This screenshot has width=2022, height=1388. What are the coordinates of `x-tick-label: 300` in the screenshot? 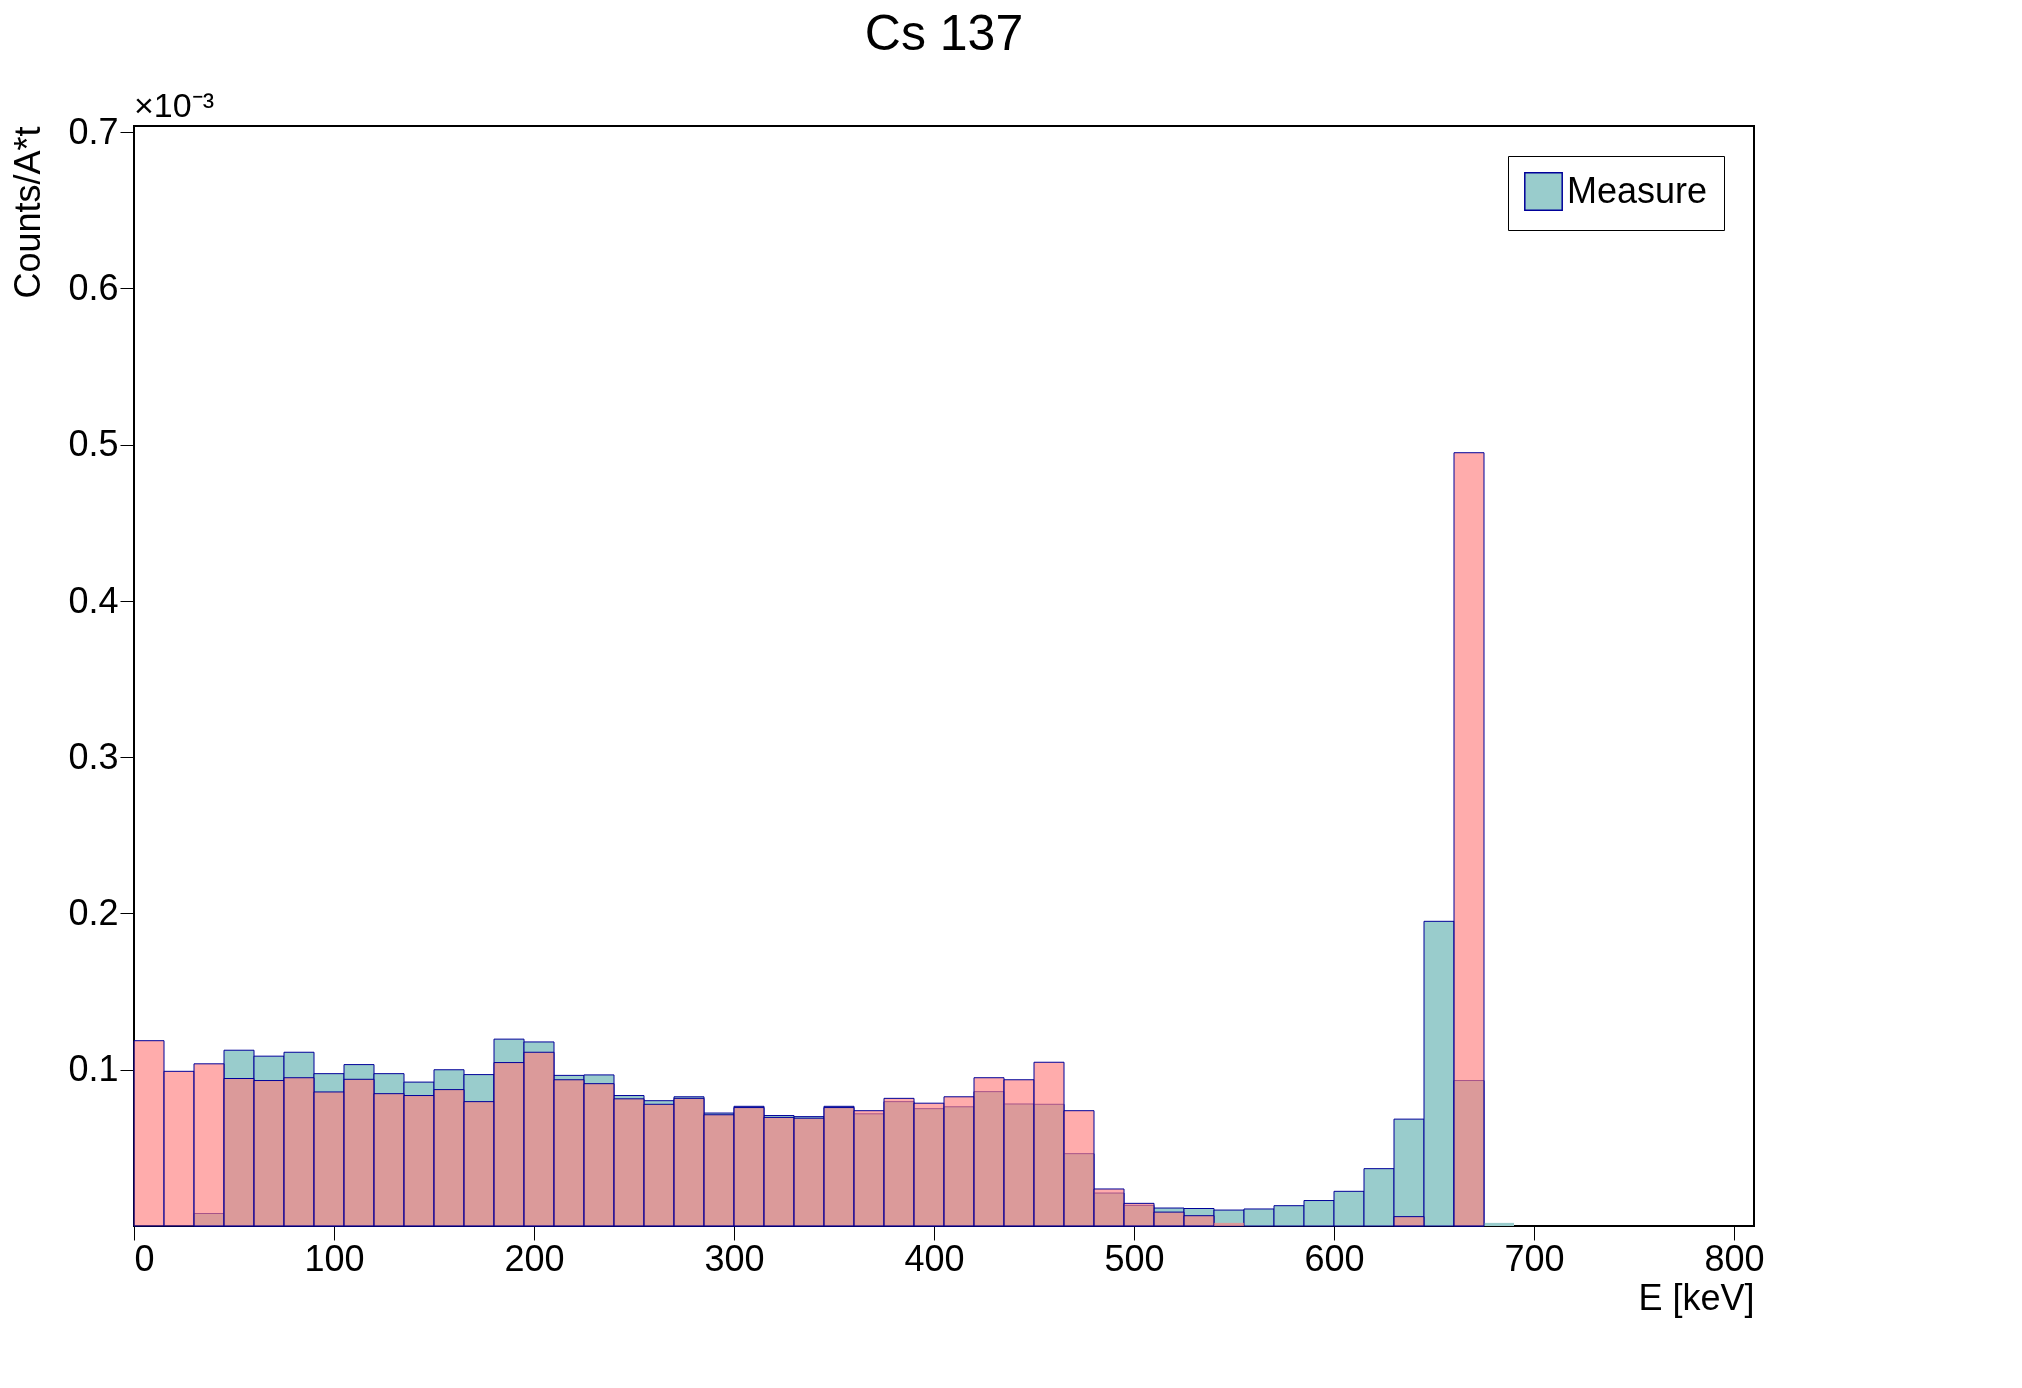 It's located at (734, 1258).